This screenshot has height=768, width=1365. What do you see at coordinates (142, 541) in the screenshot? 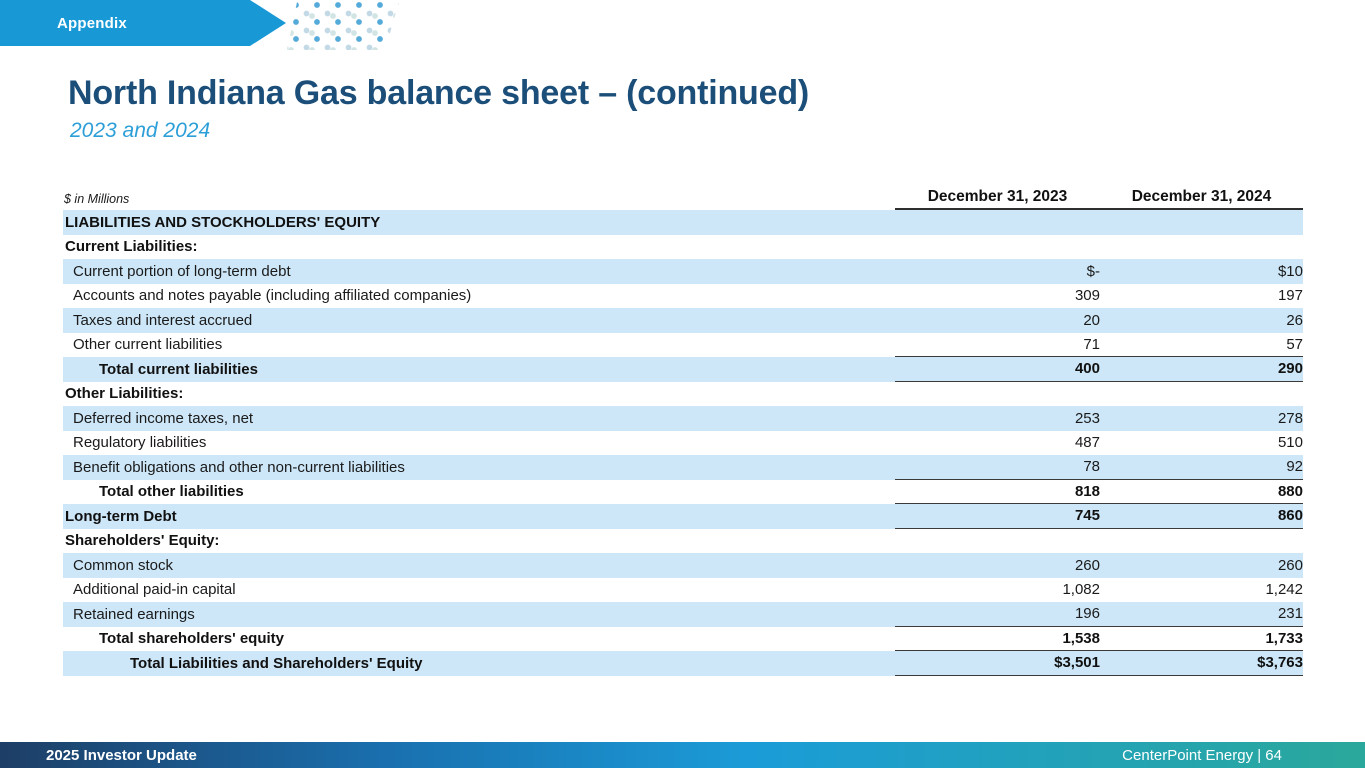
I see `row-label: Shareholders' Equity:` at bounding box center [142, 541].